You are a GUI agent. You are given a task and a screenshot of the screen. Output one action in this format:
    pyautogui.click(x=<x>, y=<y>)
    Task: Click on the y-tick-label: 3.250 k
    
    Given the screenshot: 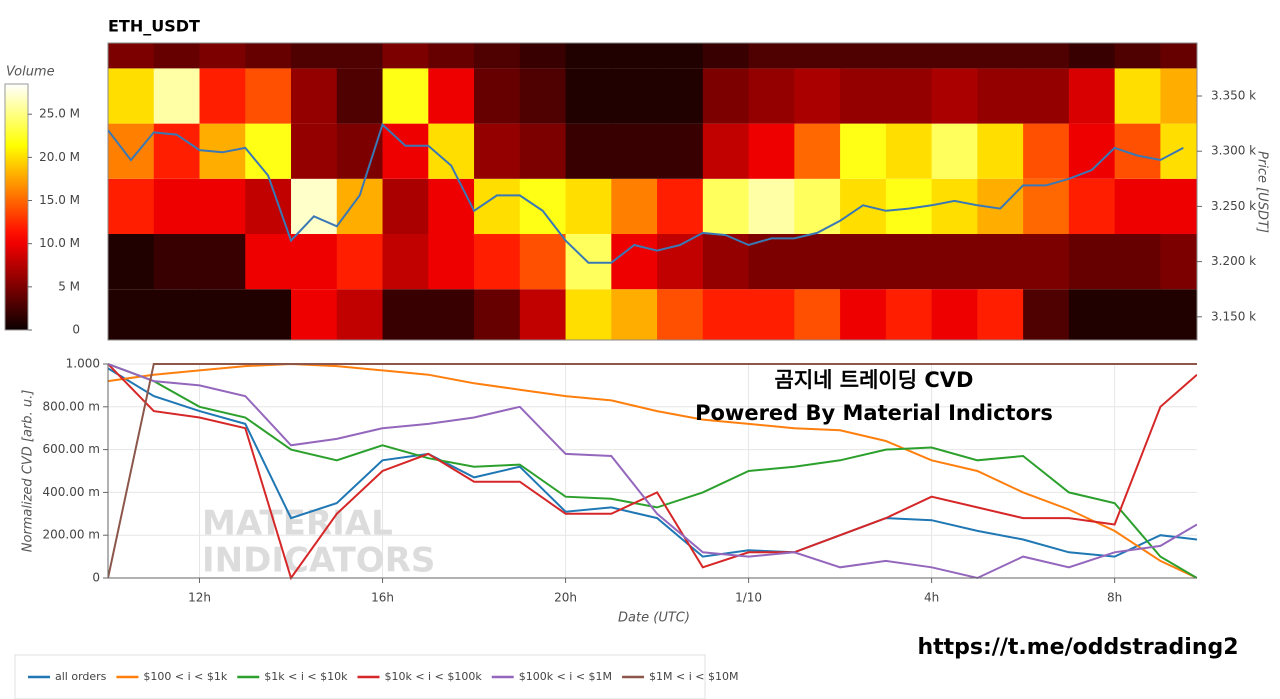 What is the action you would take?
    pyautogui.click(x=1233, y=206)
    